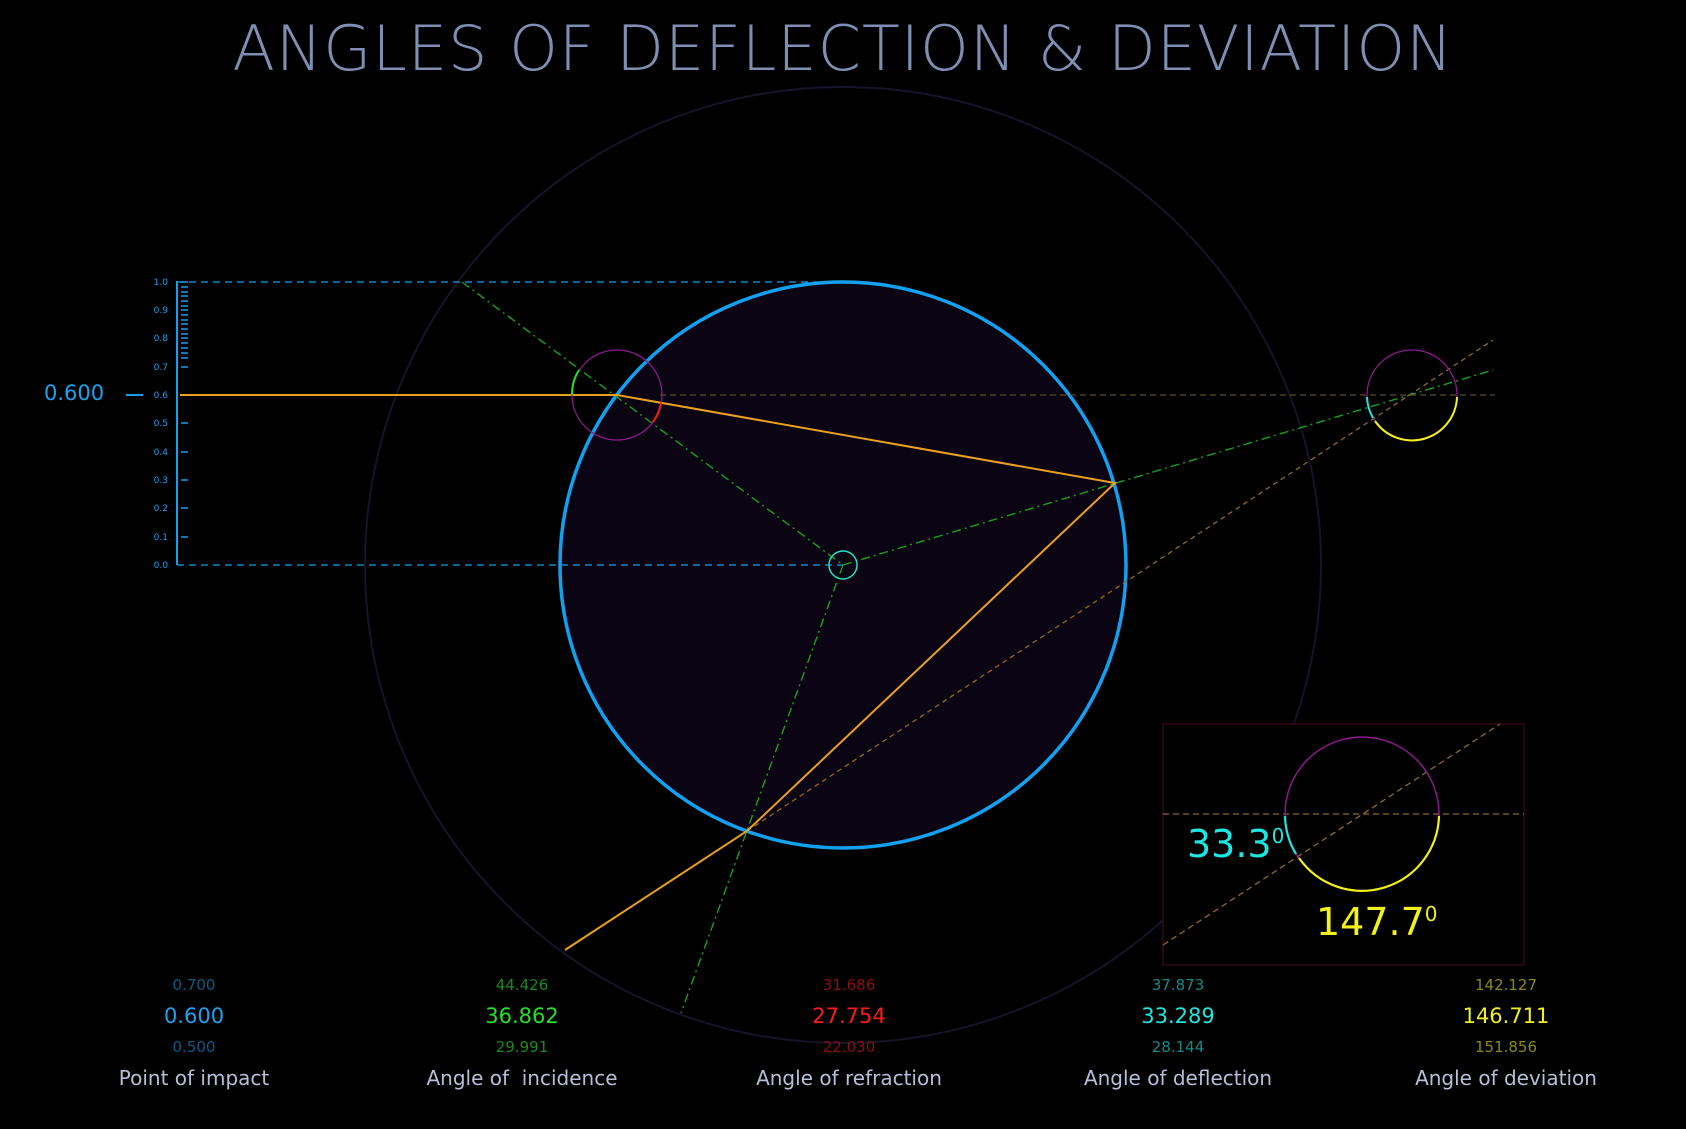 Image resolution: width=1686 pixels, height=1129 pixels. Describe the element at coordinates (522, 1078) in the screenshot. I see `stat-label: Angle of incidence` at that location.